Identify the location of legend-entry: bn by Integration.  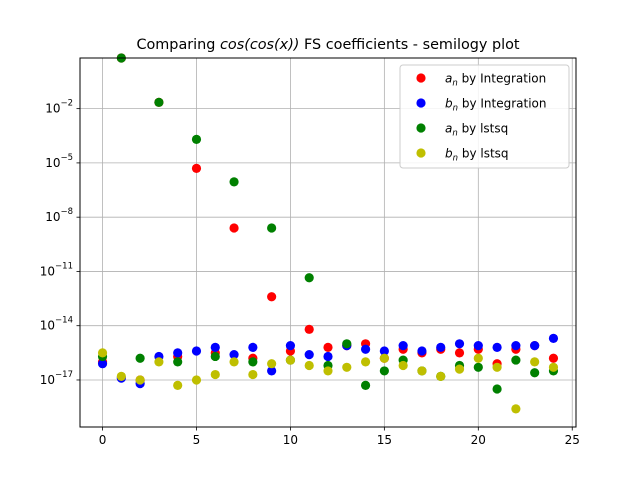
(481, 105).